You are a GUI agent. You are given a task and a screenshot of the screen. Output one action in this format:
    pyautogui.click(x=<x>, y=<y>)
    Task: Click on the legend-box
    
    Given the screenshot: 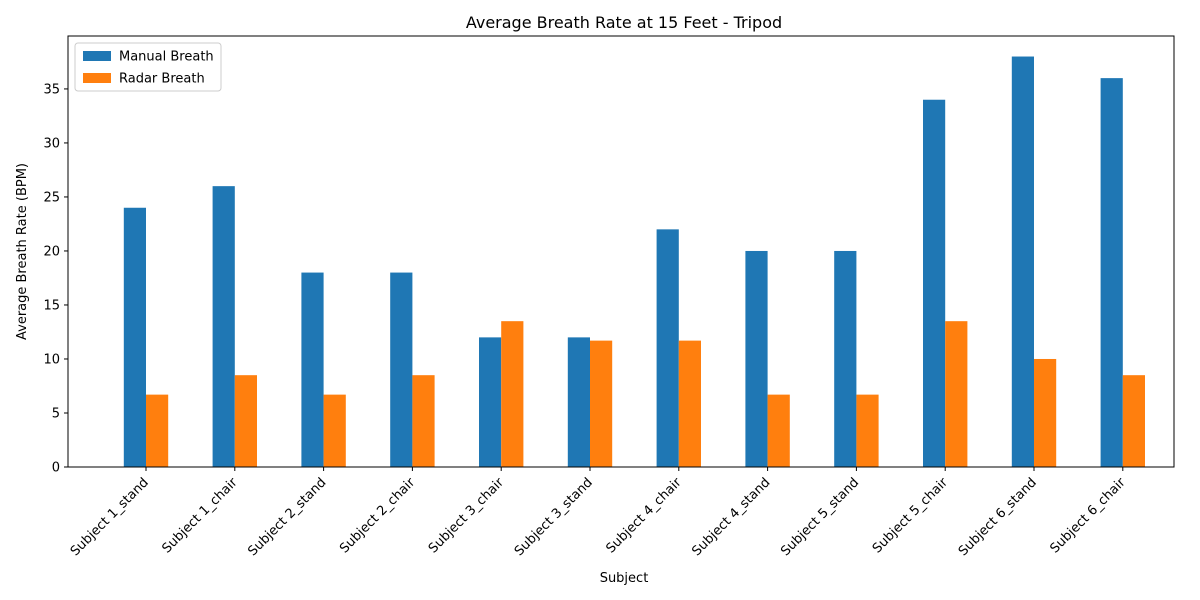 What is the action you would take?
    pyautogui.click(x=148, y=67)
    